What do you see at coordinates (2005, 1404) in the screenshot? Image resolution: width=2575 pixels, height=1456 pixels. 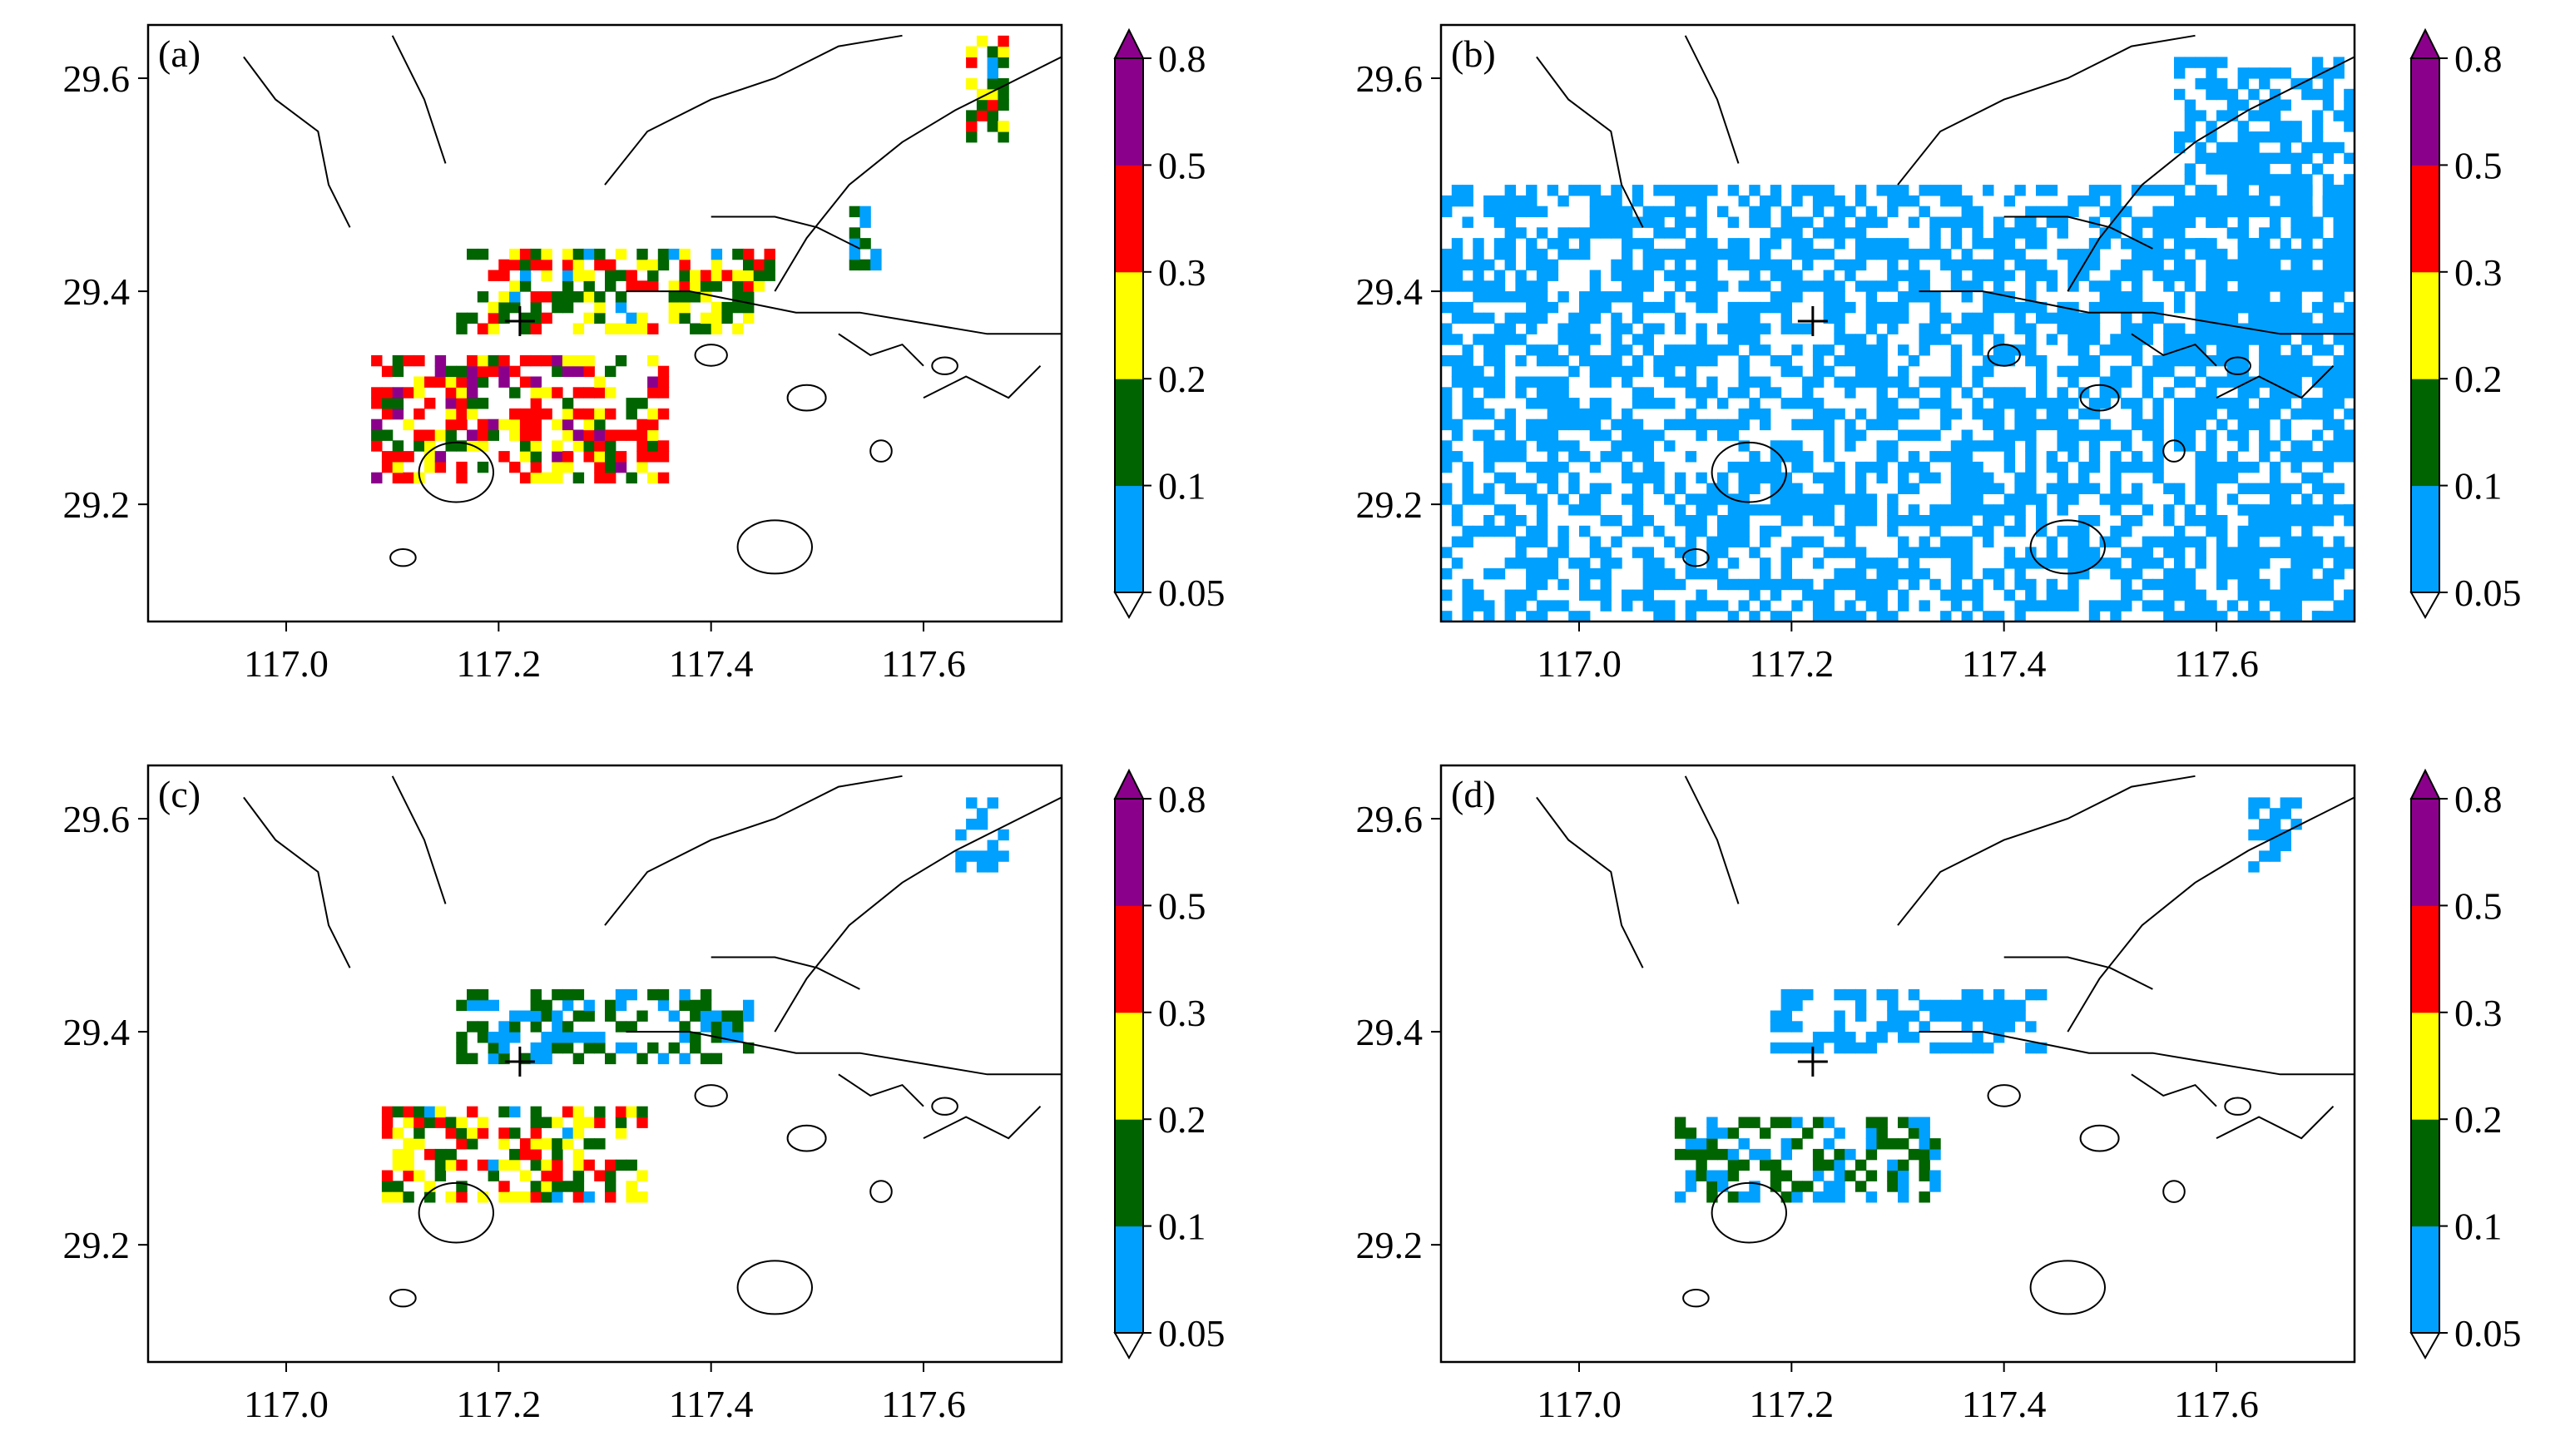 I see `x-tick-label: 117.4` at bounding box center [2005, 1404].